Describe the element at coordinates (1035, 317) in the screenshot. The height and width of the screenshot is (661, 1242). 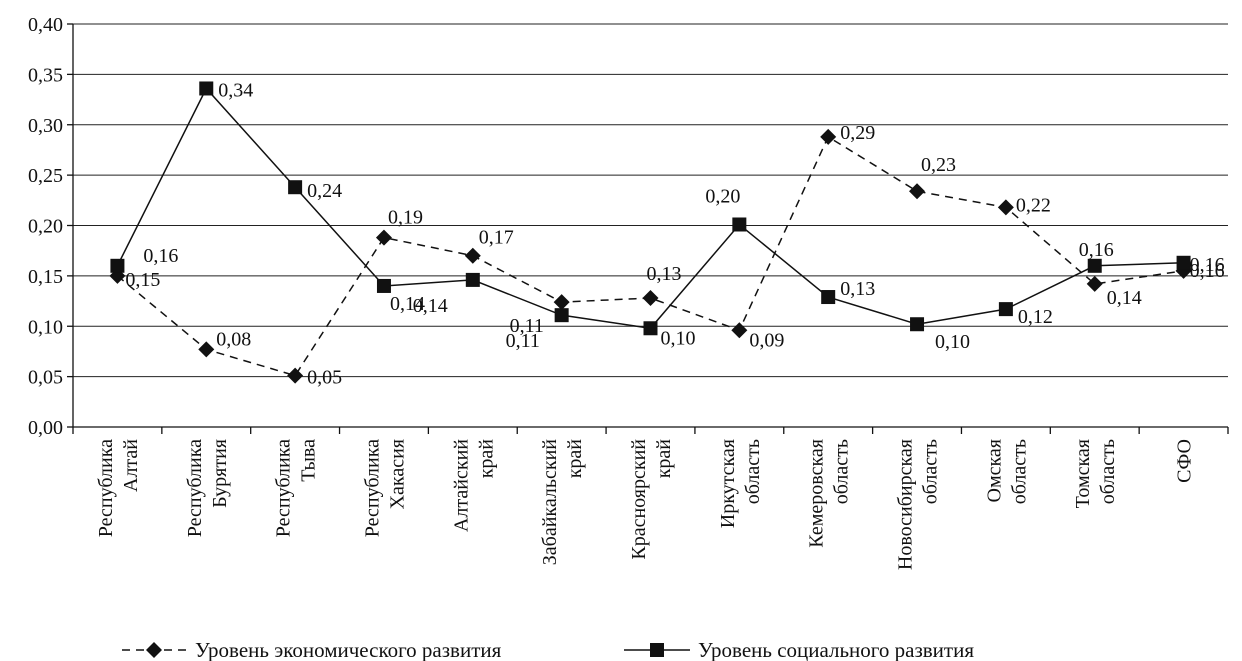
I see `data-label-social: 0,12` at that location.